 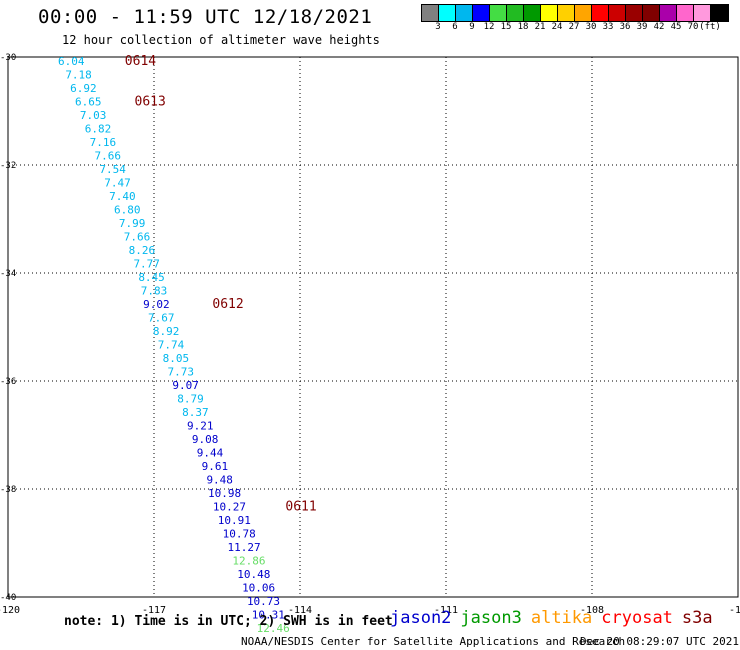 What do you see at coordinates (697, 618) in the screenshot?
I see `legend-s3a: s3a` at bounding box center [697, 618].